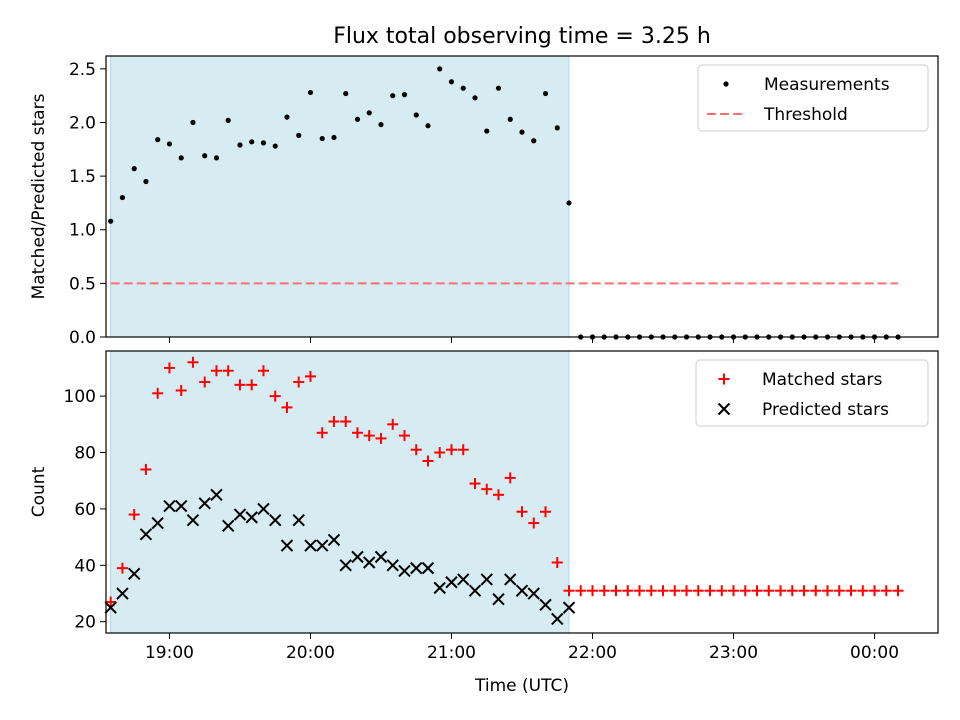 The height and width of the screenshot is (720, 960). I want to click on x-tick-label: 00:00, so click(874, 653).